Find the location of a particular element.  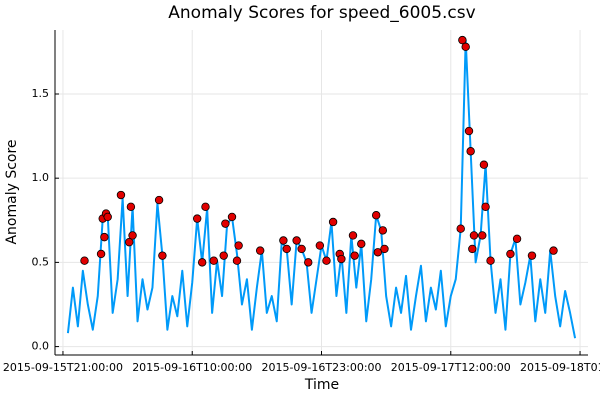

x-tick-label: 2015-09-18T01:00:00 is located at coordinates (560, 367).